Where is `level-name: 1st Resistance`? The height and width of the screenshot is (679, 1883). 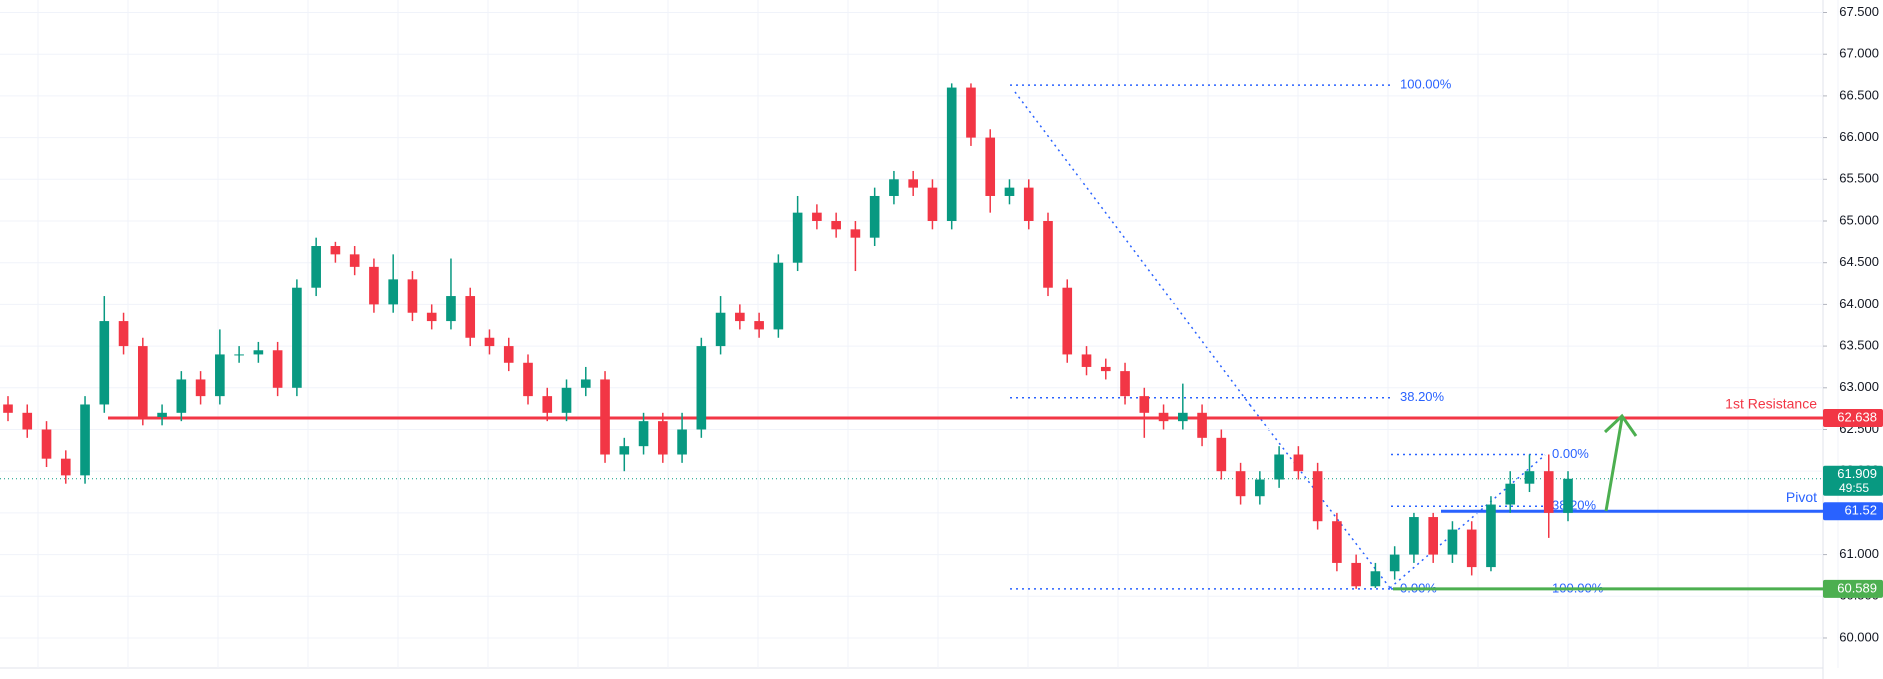 level-name: 1st Resistance is located at coordinates (1771, 404).